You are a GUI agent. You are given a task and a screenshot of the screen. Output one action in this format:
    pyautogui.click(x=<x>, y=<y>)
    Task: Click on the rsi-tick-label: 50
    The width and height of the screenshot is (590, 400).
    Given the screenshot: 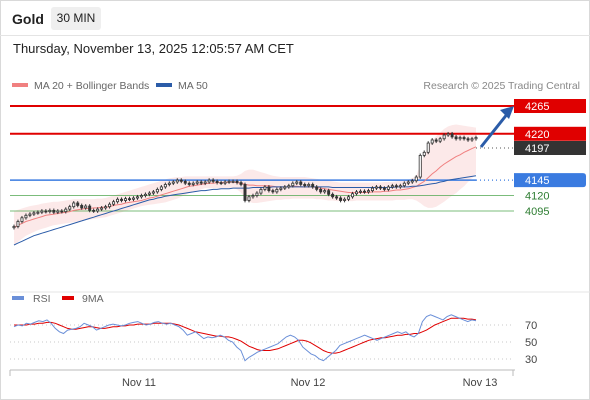 What is the action you would take?
    pyautogui.click(x=531, y=343)
    